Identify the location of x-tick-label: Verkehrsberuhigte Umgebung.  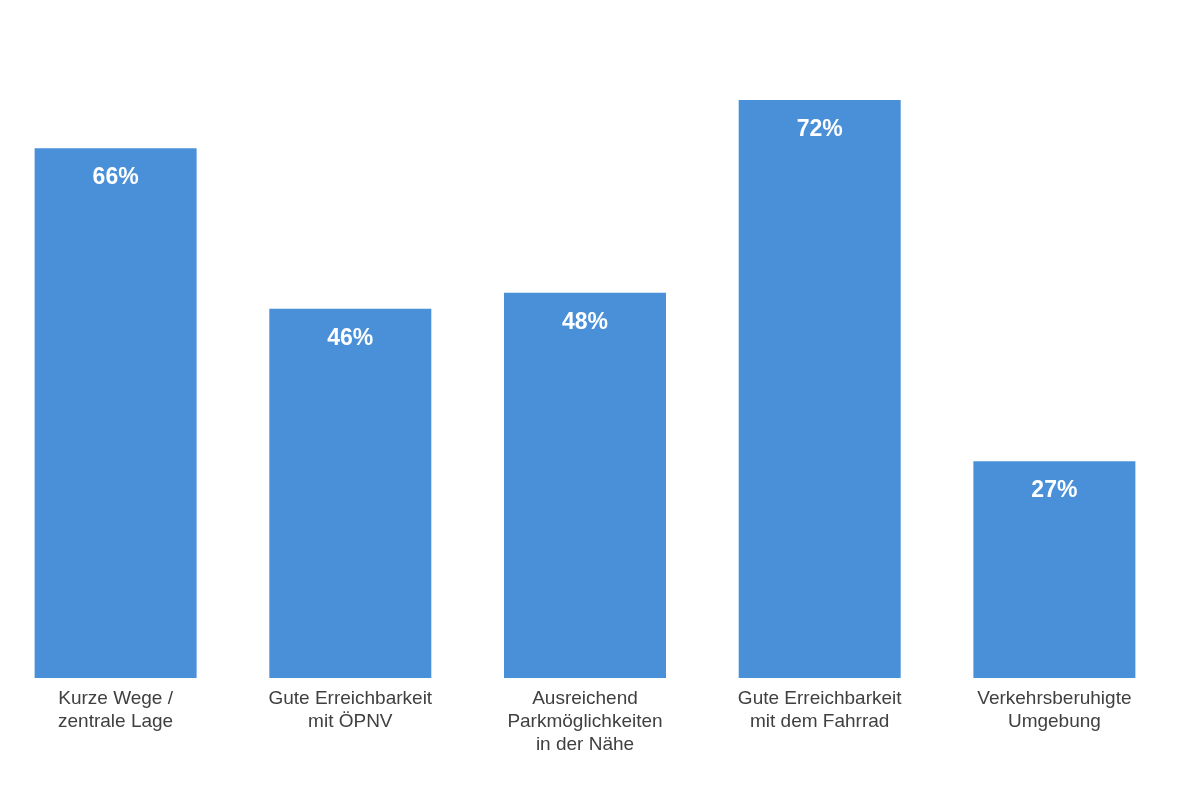
(1054, 708).